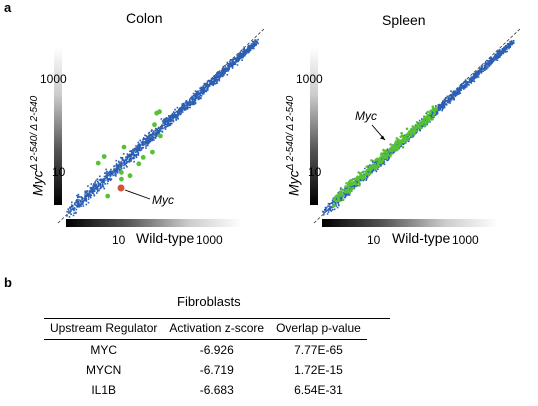 The height and width of the screenshot is (406, 538). I want to click on colon-myc-annotation: Myc, so click(163, 200).